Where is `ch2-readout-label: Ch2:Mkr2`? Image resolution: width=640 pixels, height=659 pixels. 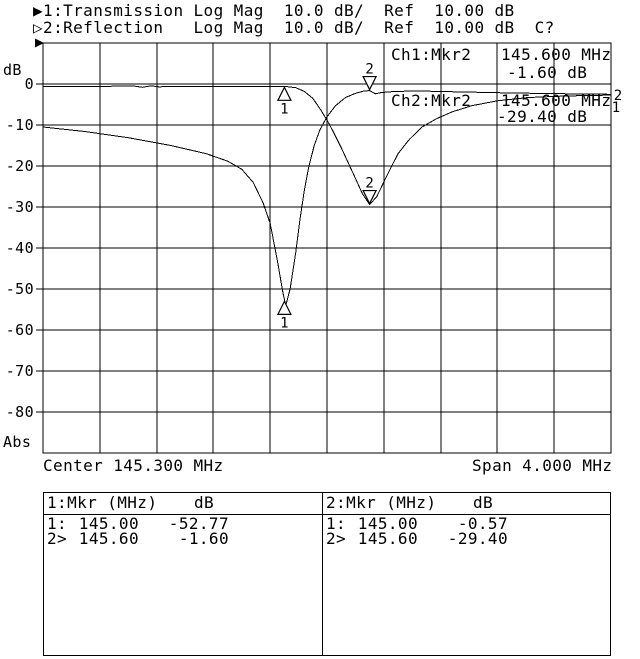
ch2-readout-label: Ch2:Mkr2 is located at coordinates (431, 100).